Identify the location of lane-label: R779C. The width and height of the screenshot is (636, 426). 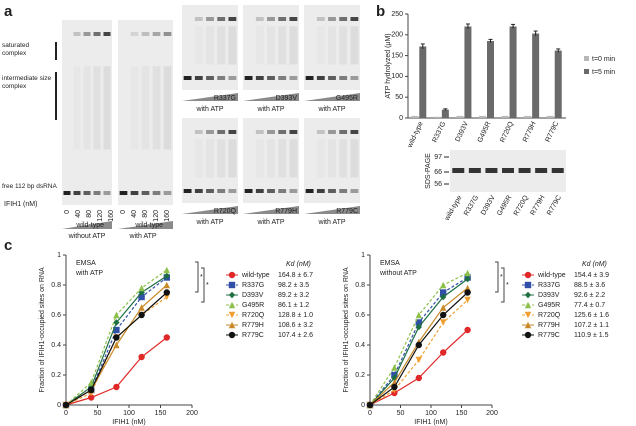
(554, 205).